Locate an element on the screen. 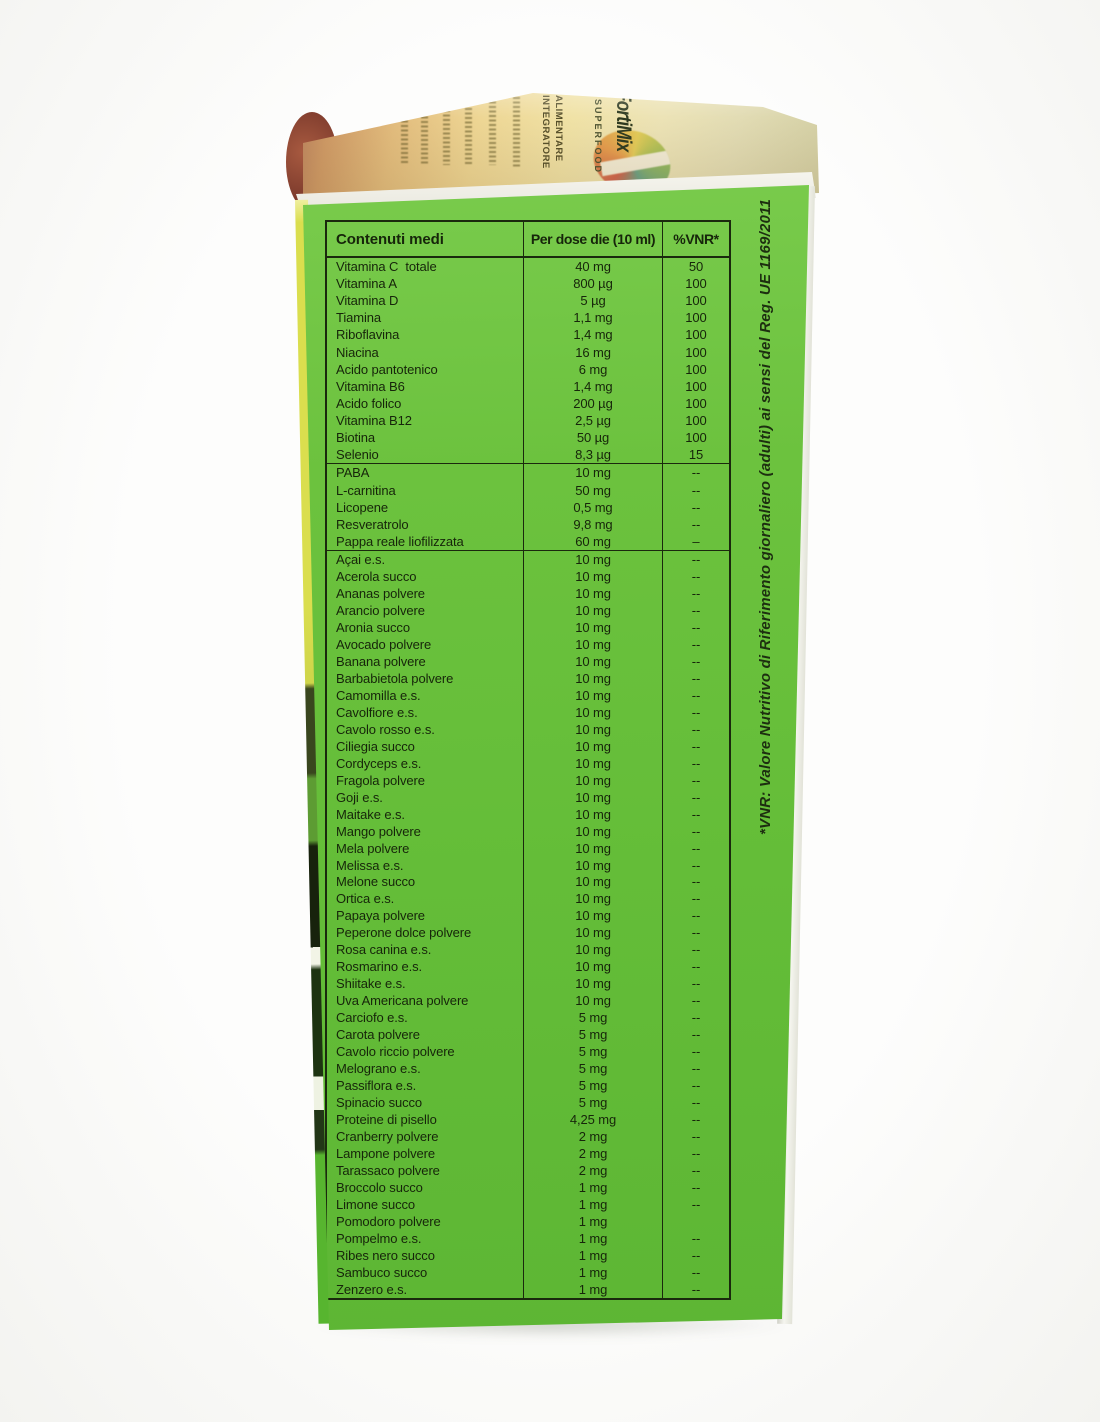  table-row: Aronia succo 10 mg -- is located at coordinates (528, 627).